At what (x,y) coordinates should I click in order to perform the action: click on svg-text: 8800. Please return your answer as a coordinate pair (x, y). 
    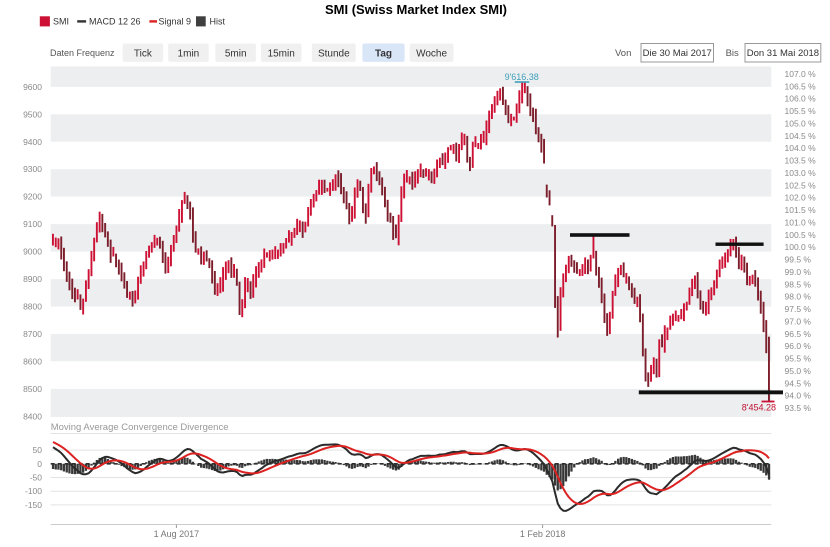
    Looking at the image, I should click on (32, 307).